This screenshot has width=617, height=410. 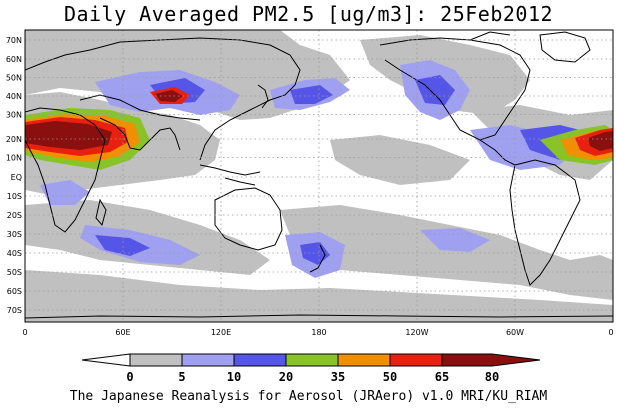 I want to click on colorbar-label-5: 5, so click(x=181, y=377).